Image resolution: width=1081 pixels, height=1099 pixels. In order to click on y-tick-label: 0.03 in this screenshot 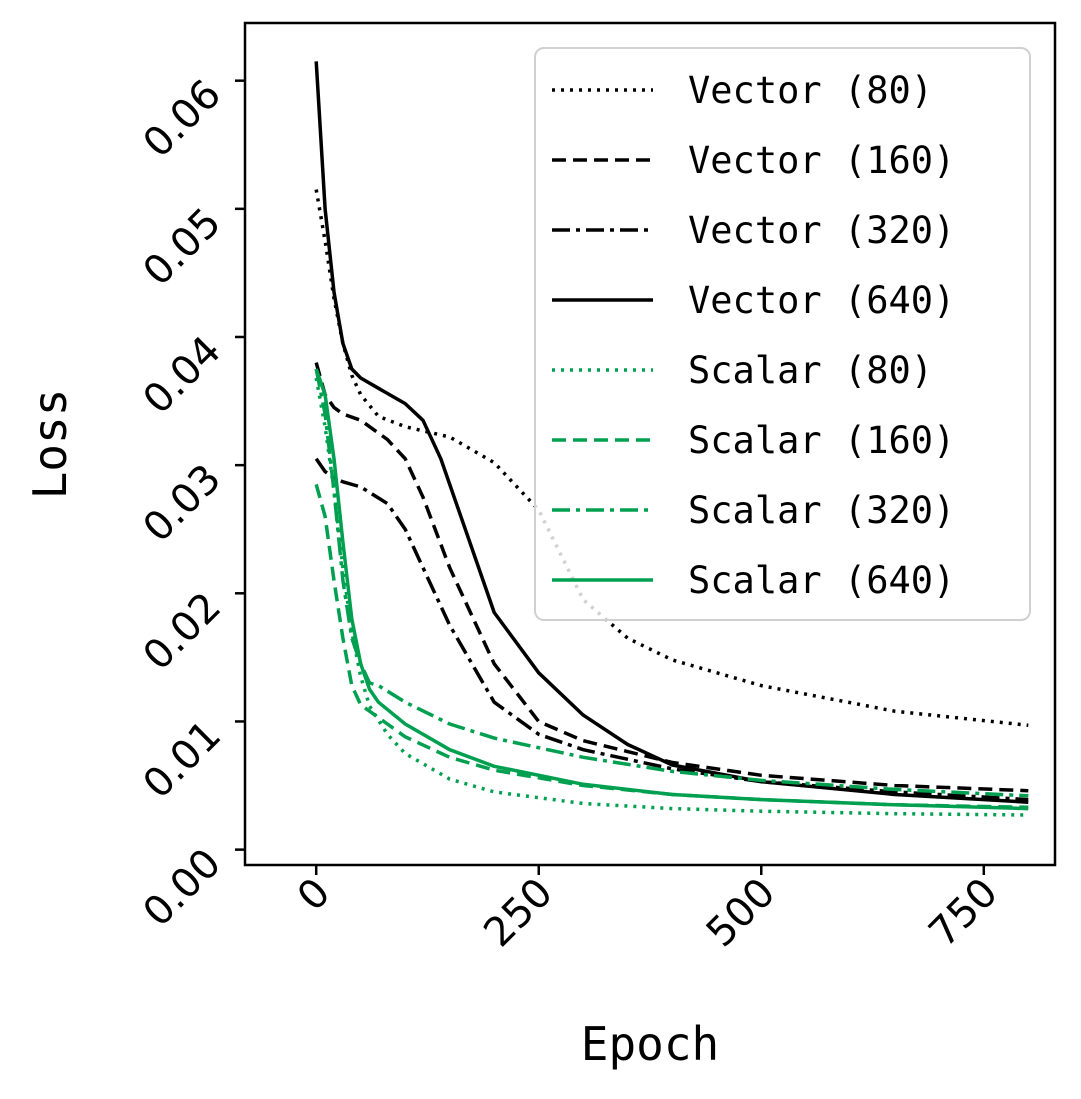, I will do `click(183, 504)`.